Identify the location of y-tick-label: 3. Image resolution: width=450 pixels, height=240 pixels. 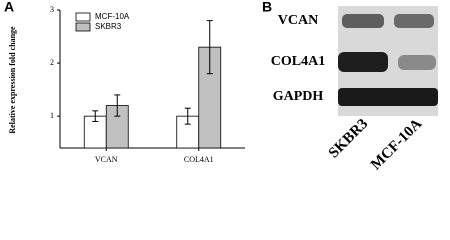
(52, 9).